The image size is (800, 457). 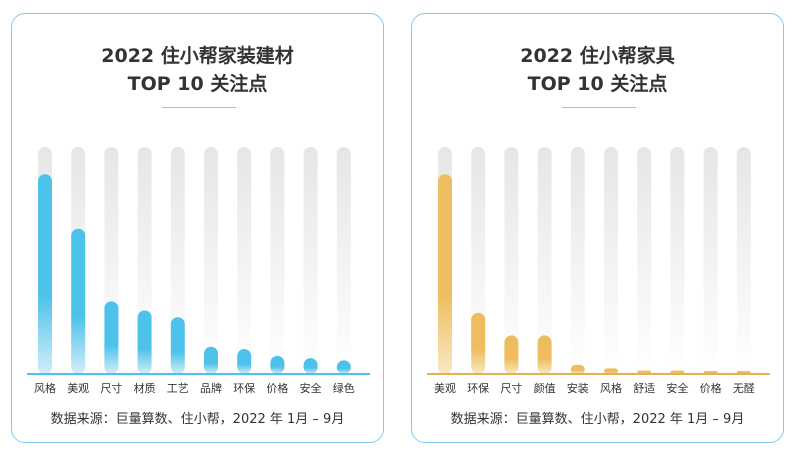 What do you see at coordinates (597, 56) in the screenshot?
I see `chart-title: 2022 住小帮家具` at bounding box center [597, 56].